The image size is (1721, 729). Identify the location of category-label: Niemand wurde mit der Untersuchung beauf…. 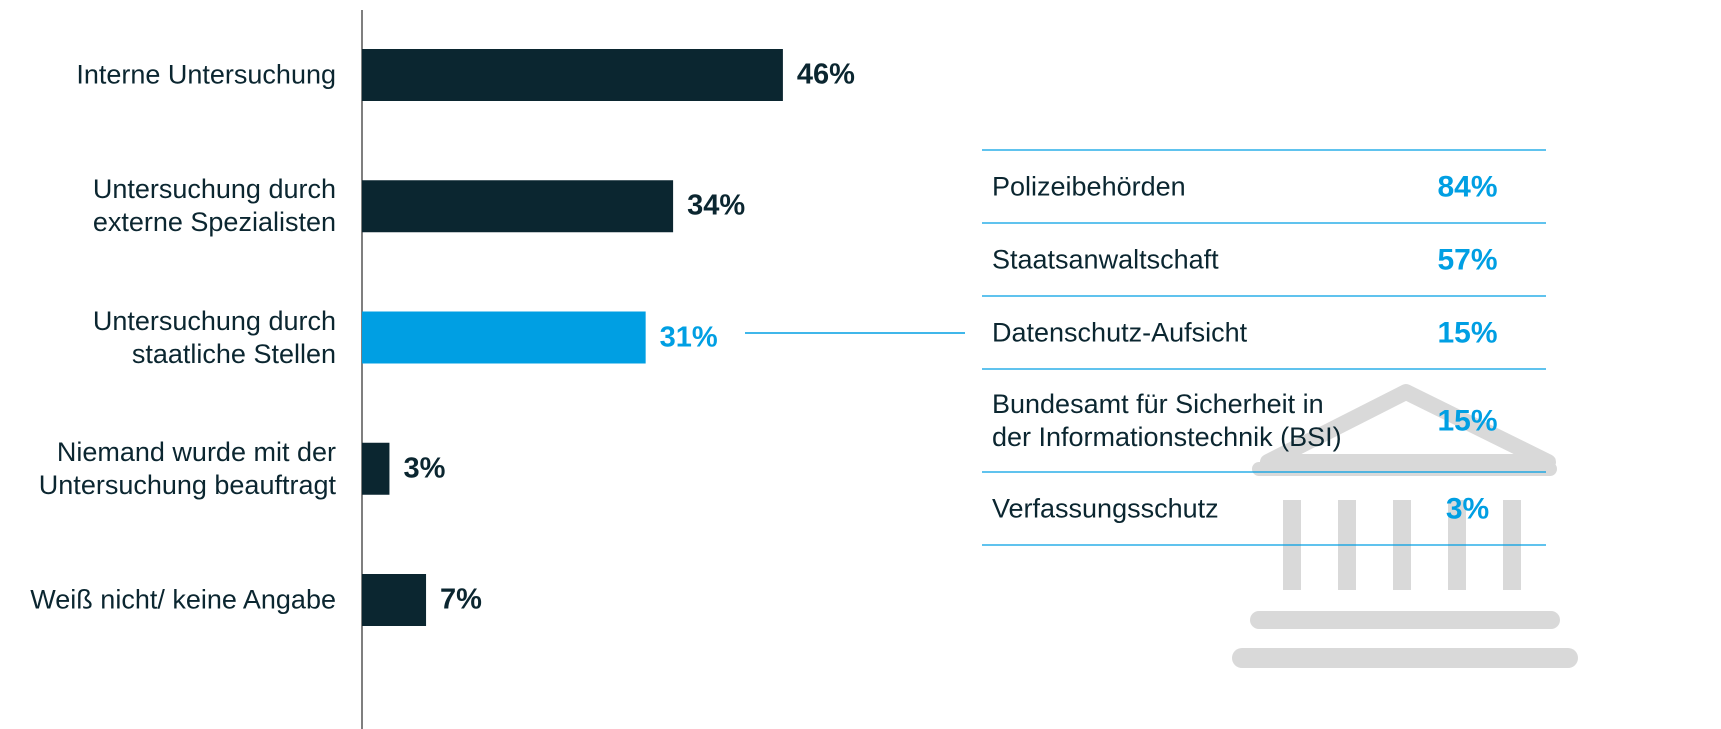
(187, 468).